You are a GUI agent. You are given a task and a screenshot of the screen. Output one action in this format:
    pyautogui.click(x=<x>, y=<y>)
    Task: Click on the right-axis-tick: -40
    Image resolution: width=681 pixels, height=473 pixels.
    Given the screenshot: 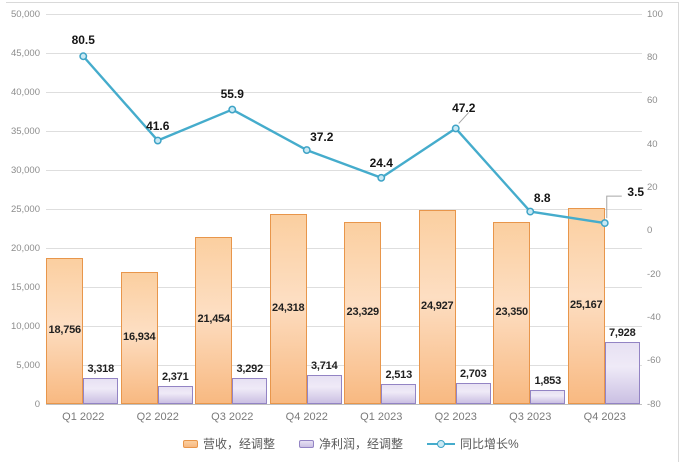 What is the action you would take?
    pyautogui.click(x=654, y=317)
    